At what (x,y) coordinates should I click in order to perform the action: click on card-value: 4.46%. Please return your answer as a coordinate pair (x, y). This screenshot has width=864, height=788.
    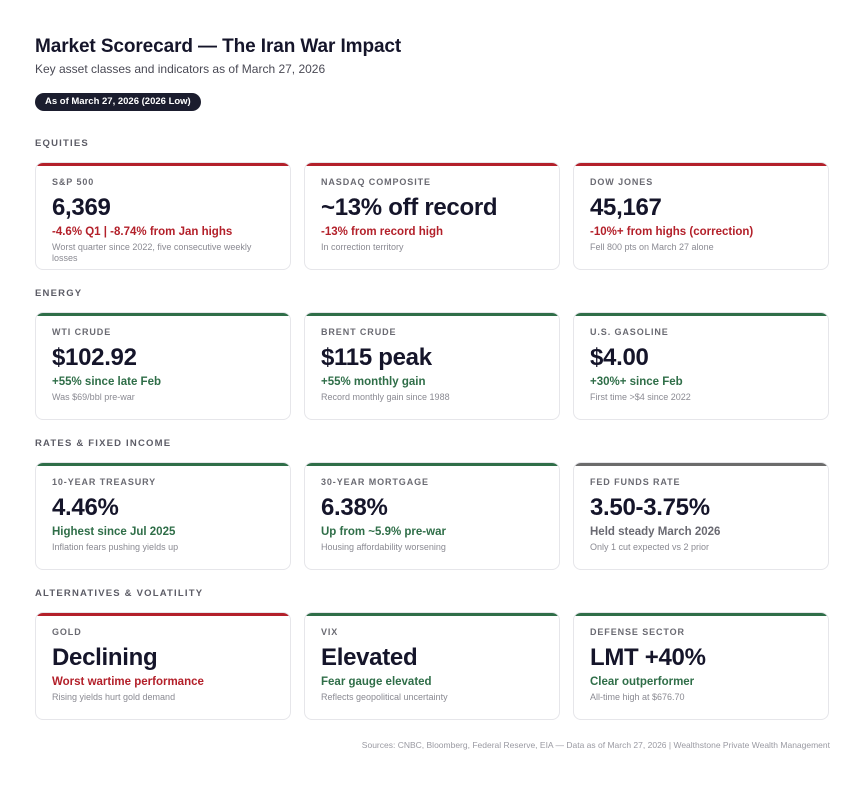
    Looking at the image, I should click on (85, 507).